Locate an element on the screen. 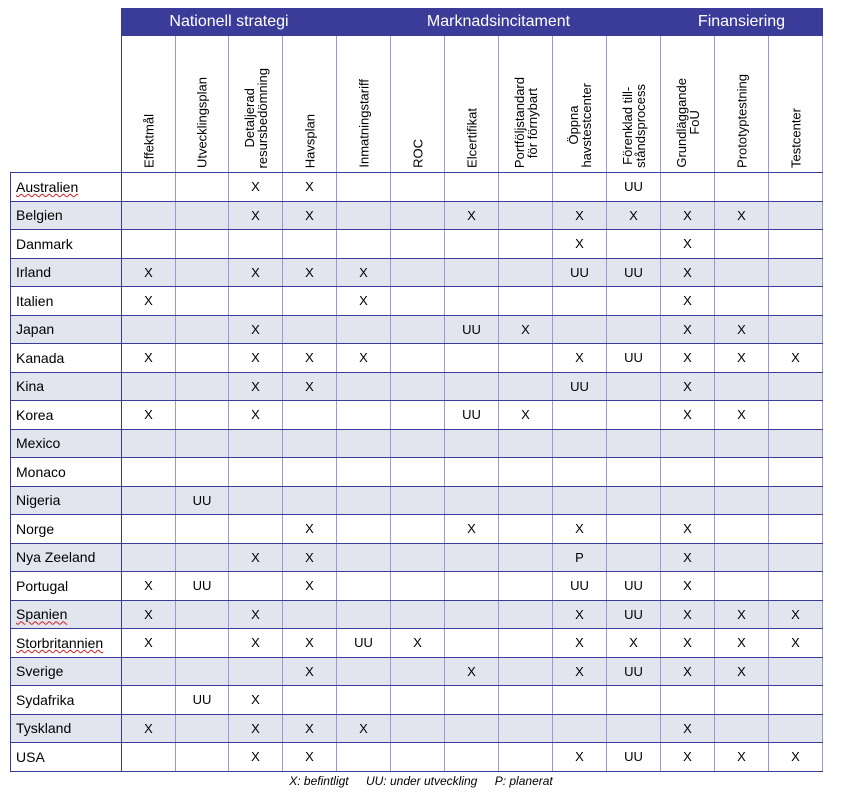 This screenshot has width=842, height=794. column-header: Testcenter is located at coordinates (795, 104).